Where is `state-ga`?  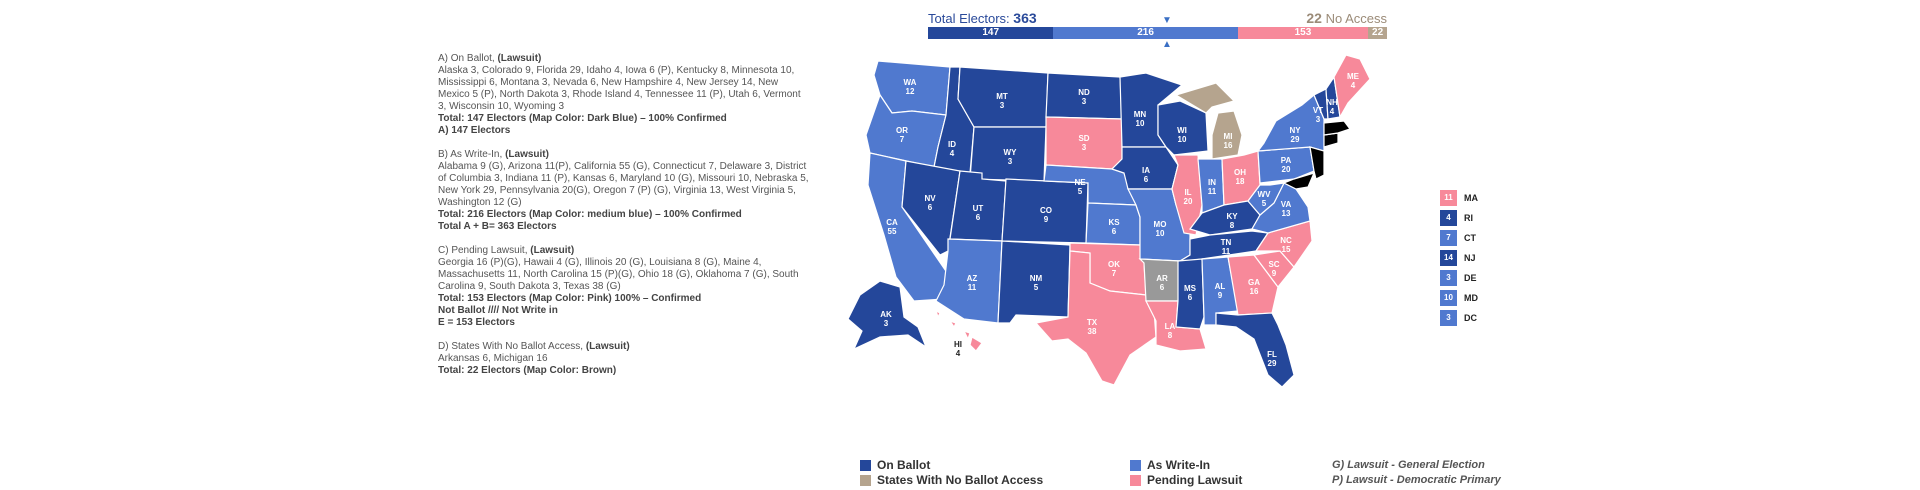 state-ga is located at coordinates (1253, 285).